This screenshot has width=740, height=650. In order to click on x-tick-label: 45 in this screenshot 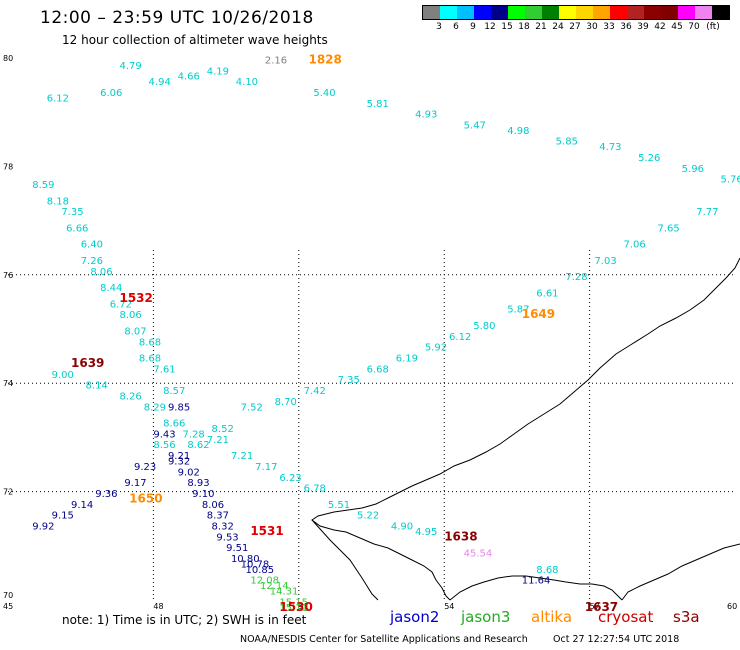, I will do `click(8, 606)`.